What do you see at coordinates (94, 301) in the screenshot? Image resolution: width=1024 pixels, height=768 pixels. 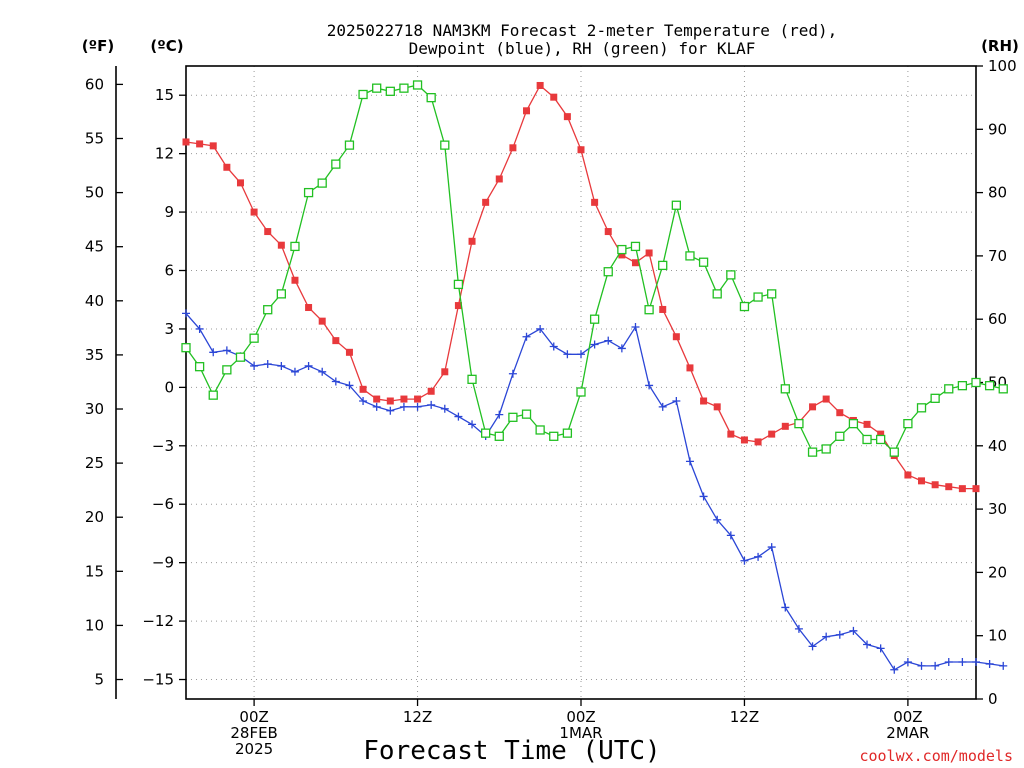 I see `fahrenheit-tick-label: 40` at bounding box center [94, 301].